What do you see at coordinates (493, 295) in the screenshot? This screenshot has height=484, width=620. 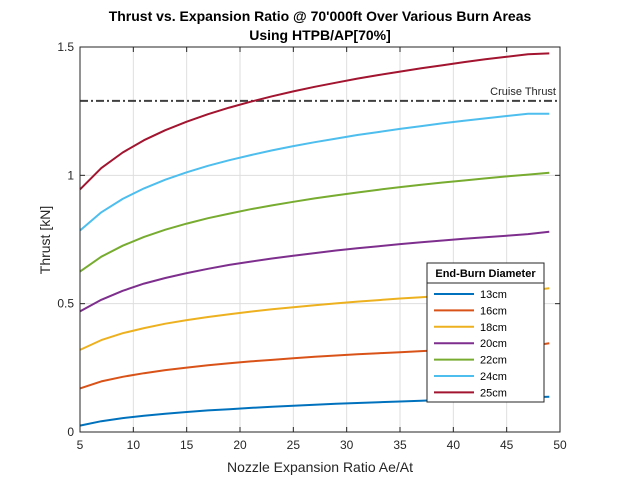 I see `legend-label-13cm: 13cm` at bounding box center [493, 295].